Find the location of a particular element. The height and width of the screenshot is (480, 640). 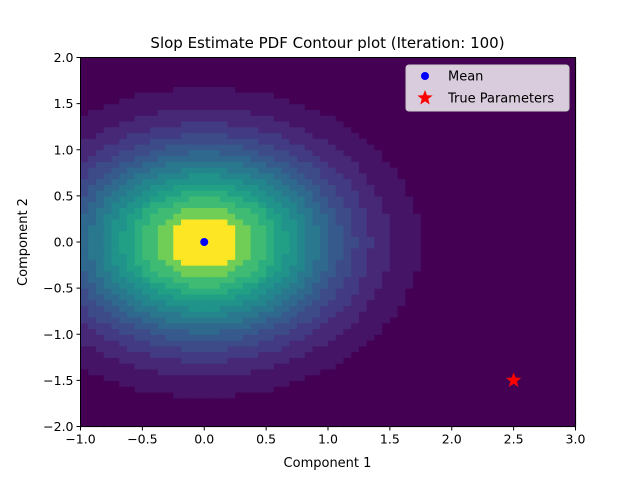

y-tick-label: 1.0 is located at coordinates (64, 149).